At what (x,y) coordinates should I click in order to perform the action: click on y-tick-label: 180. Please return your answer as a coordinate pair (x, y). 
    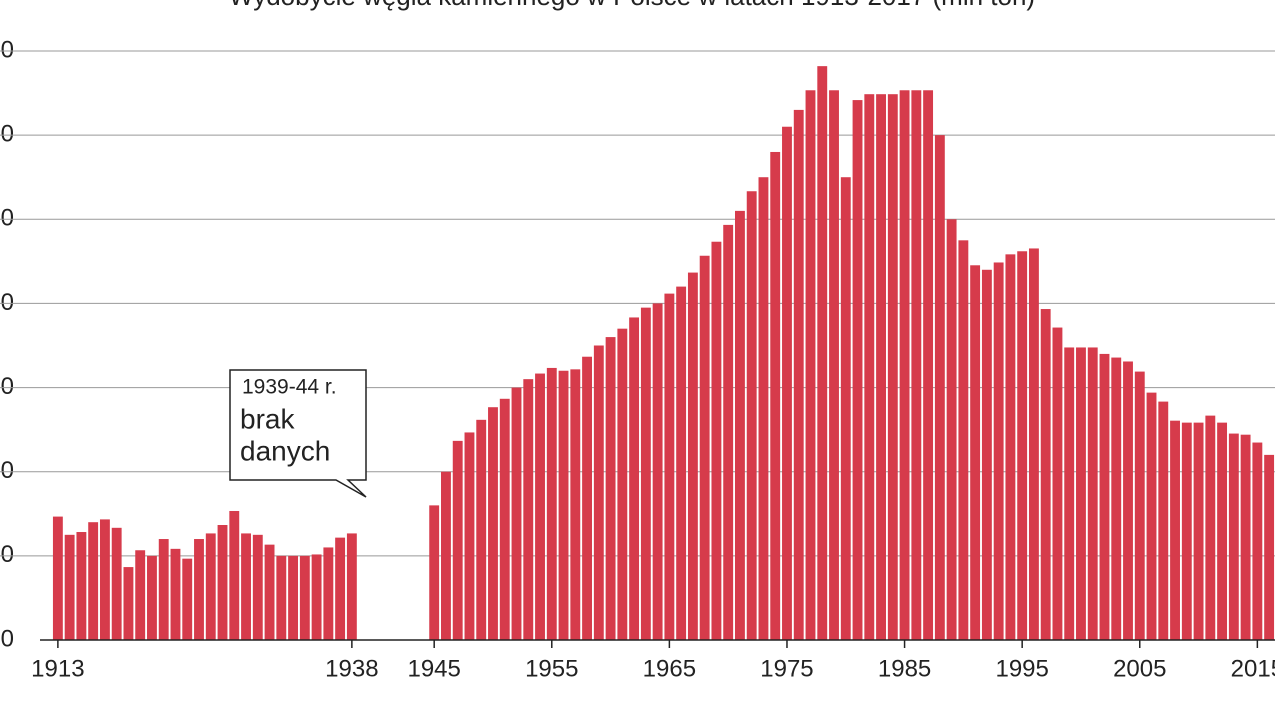
    Looking at the image, I should click on (7, 133).